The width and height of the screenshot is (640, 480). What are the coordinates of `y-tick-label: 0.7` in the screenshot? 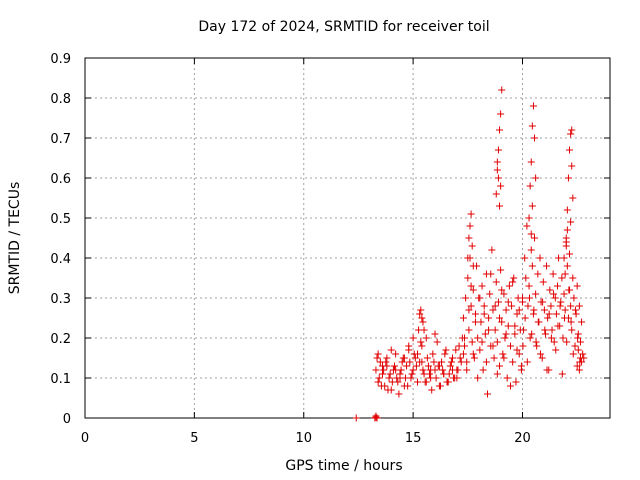 It's located at (60, 139).